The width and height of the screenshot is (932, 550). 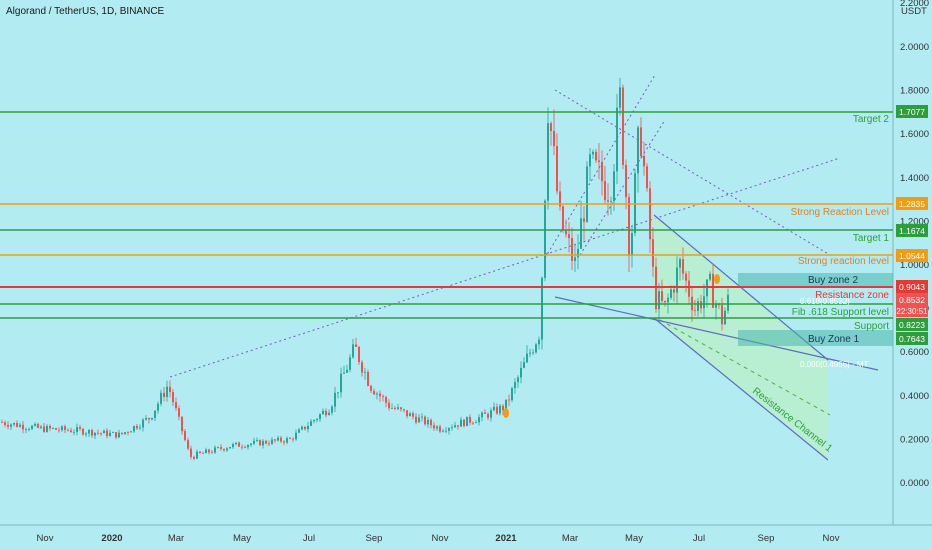 I want to click on buy-zone-2: Buy zone 2, so click(x=815, y=279).